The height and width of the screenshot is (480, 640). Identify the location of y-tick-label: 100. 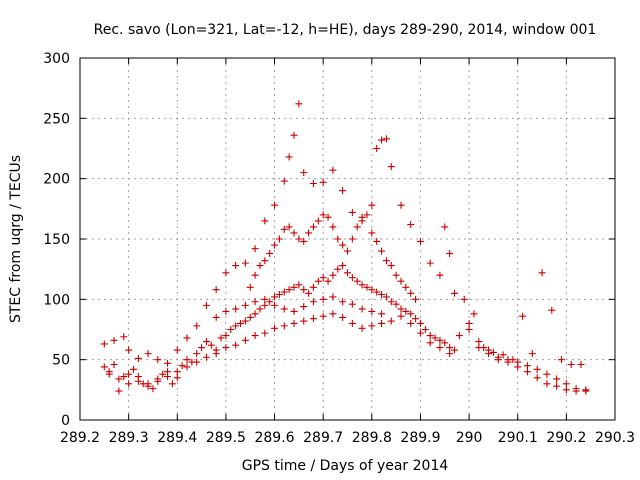
(56, 300).